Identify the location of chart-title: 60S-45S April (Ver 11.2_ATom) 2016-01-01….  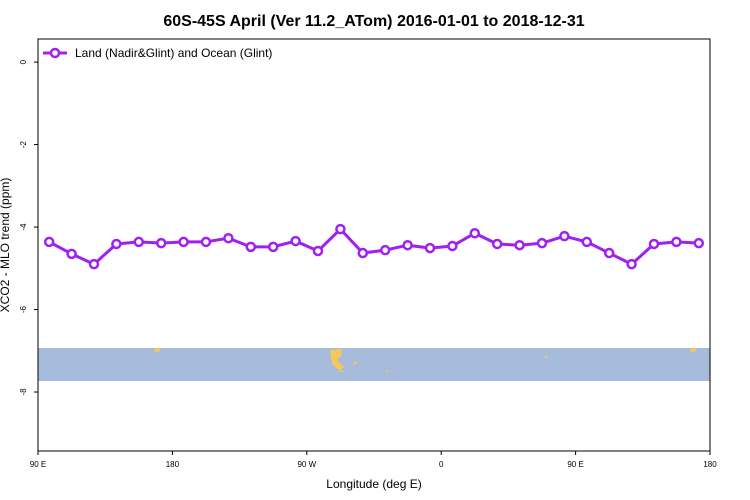
(373, 21).